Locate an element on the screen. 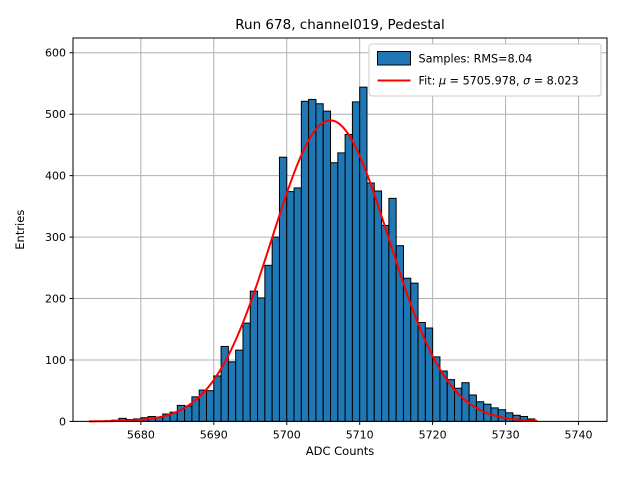 This screenshot has width=640, height=484. y-tick-label: 500 is located at coordinates (55, 114).